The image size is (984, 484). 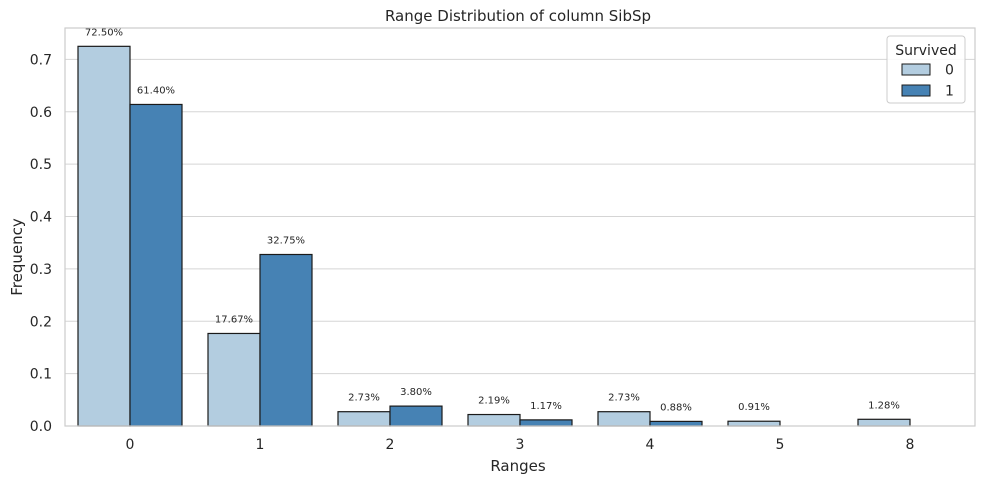 What do you see at coordinates (925, 51) in the screenshot?
I see `legend-title: Survived` at bounding box center [925, 51].